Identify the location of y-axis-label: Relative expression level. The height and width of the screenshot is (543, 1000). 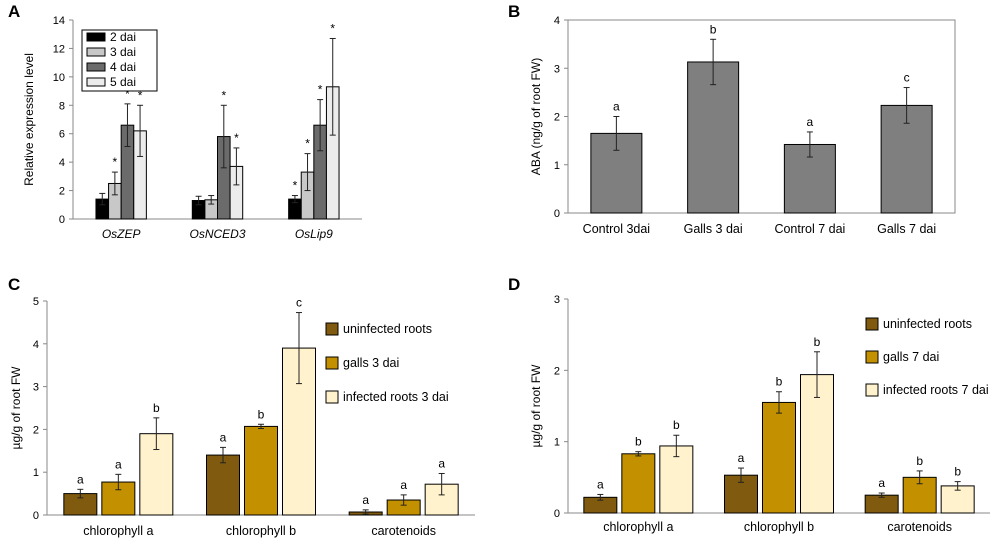
(29, 119).